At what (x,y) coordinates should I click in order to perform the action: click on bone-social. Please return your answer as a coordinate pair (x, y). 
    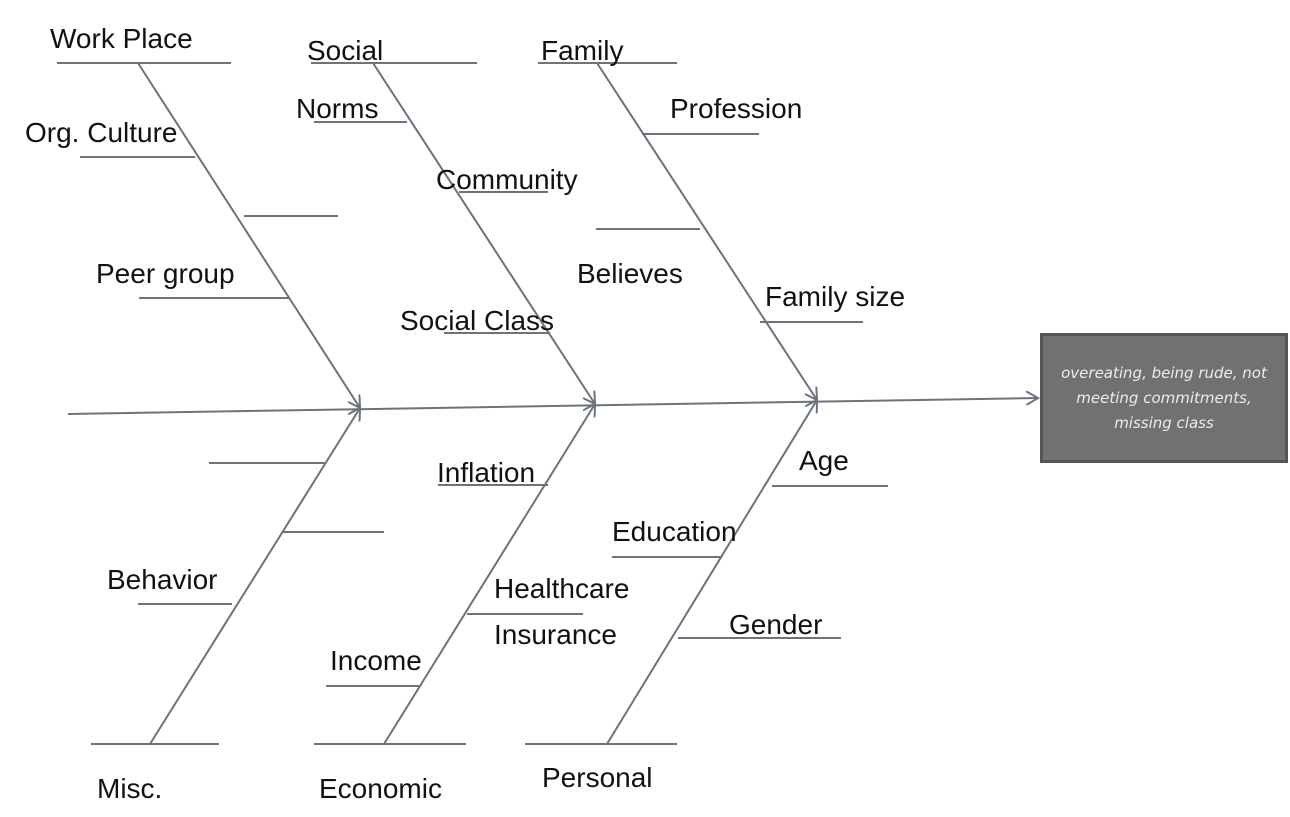
    Looking at the image, I should click on (453, 233).